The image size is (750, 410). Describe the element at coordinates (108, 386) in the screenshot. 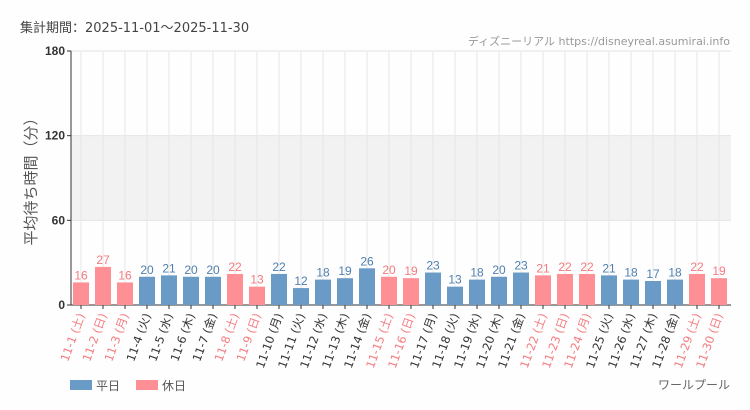

I see `legend-label: 平日` at that location.